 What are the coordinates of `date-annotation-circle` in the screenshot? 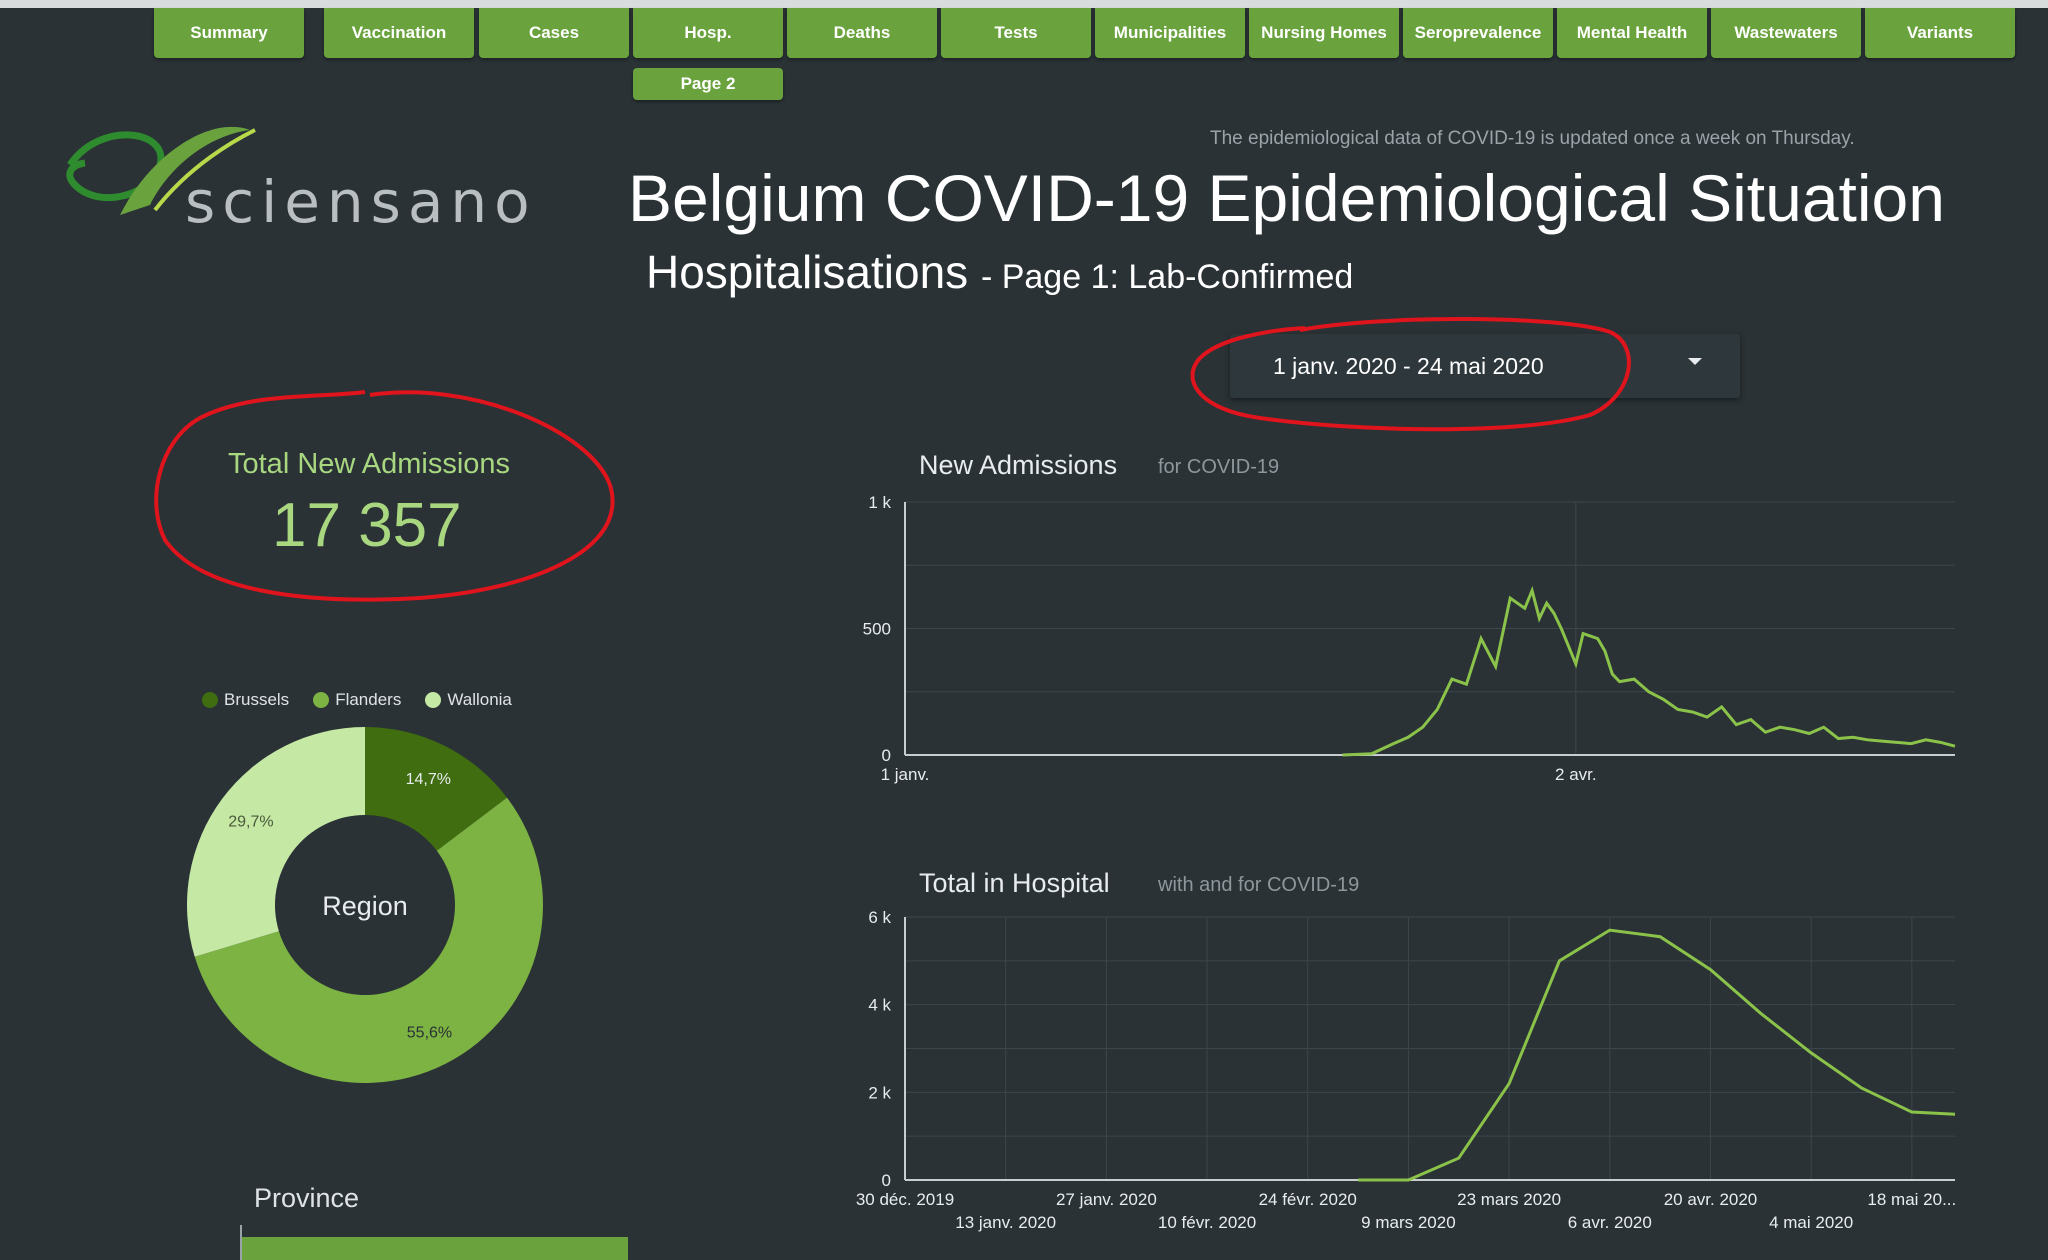 It's located at (1410, 374).